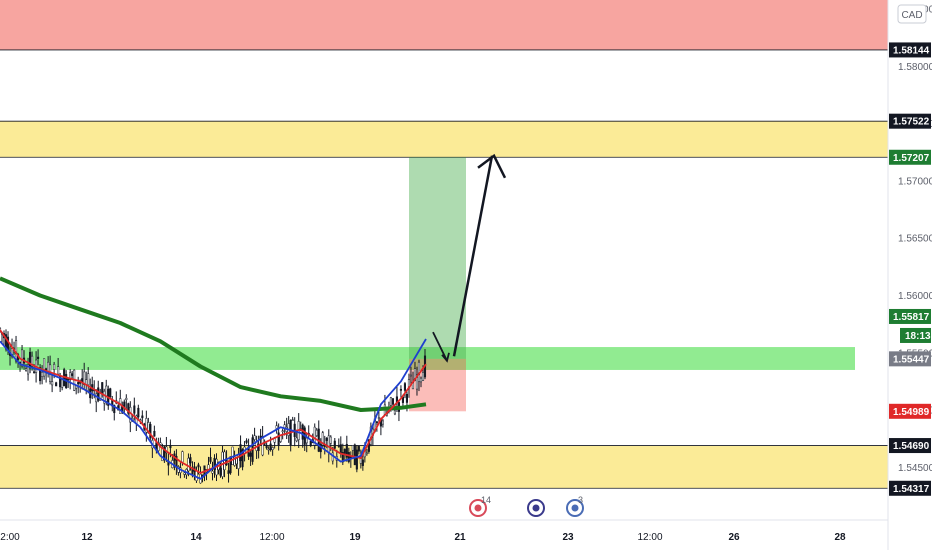 This screenshot has height=550, width=932. What do you see at coordinates (568, 537) in the screenshot?
I see `time-tick-label: 23` at bounding box center [568, 537].